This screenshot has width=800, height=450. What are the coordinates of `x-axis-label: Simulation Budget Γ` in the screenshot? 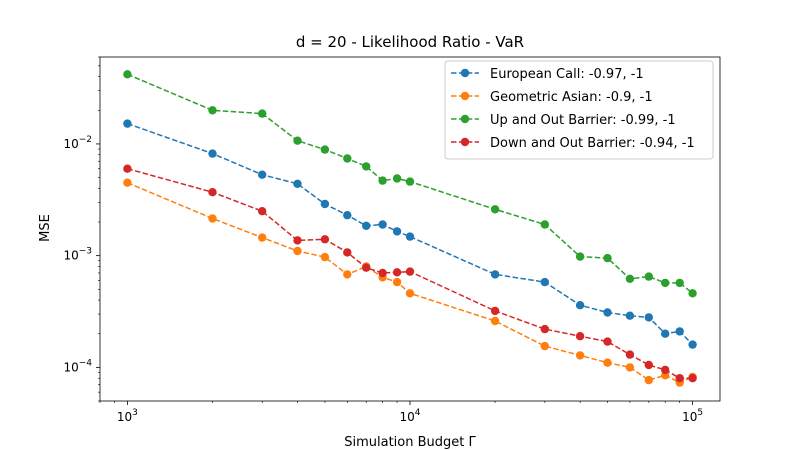 It's located at (410, 442).